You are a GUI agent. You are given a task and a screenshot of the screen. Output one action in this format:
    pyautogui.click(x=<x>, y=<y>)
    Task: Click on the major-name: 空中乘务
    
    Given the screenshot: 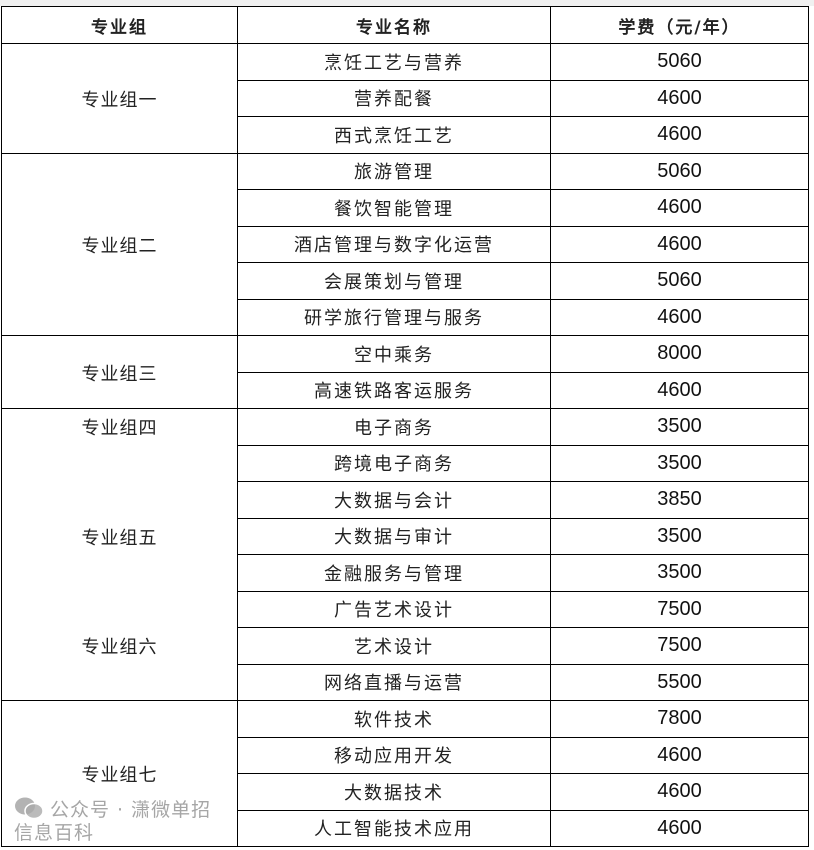 What is the action you would take?
    pyautogui.click(x=394, y=354)
    